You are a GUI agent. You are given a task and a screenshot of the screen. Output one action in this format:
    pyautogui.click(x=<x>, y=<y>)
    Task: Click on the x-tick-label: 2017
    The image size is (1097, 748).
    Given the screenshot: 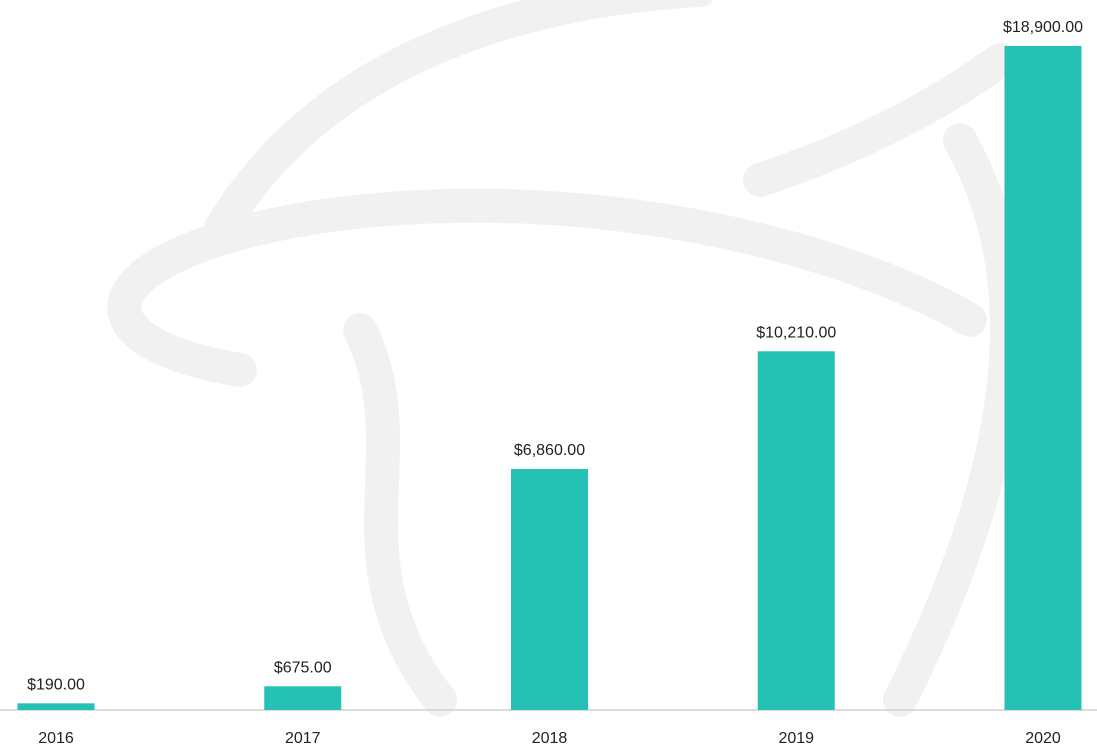 What is the action you would take?
    pyautogui.click(x=303, y=738)
    